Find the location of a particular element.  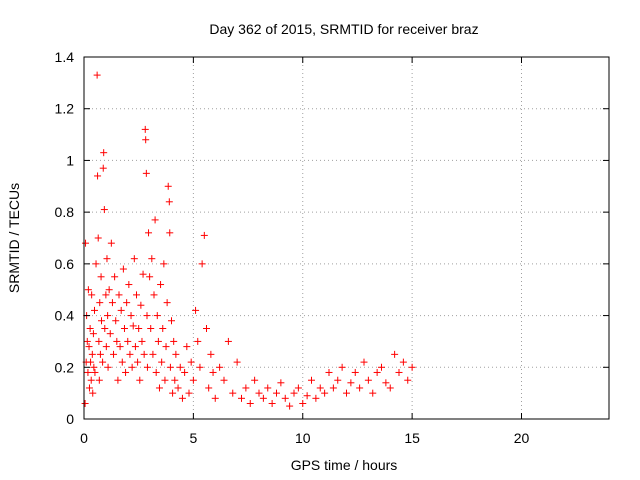

x-tick-label: 0 is located at coordinates (84, 438).